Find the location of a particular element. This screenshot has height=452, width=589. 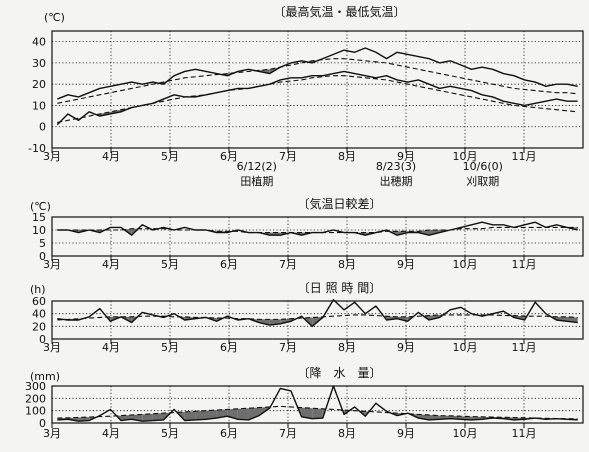

y-axis-unit: (mm) is located at coordinates (45, 376).